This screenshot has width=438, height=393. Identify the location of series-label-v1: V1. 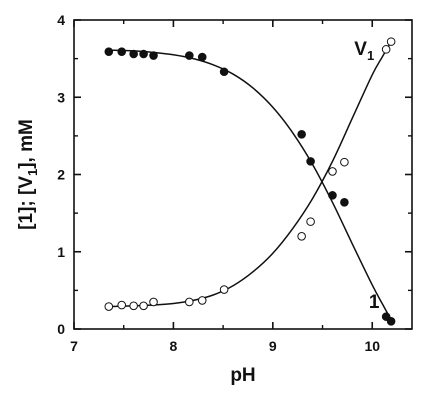
(364, 51).